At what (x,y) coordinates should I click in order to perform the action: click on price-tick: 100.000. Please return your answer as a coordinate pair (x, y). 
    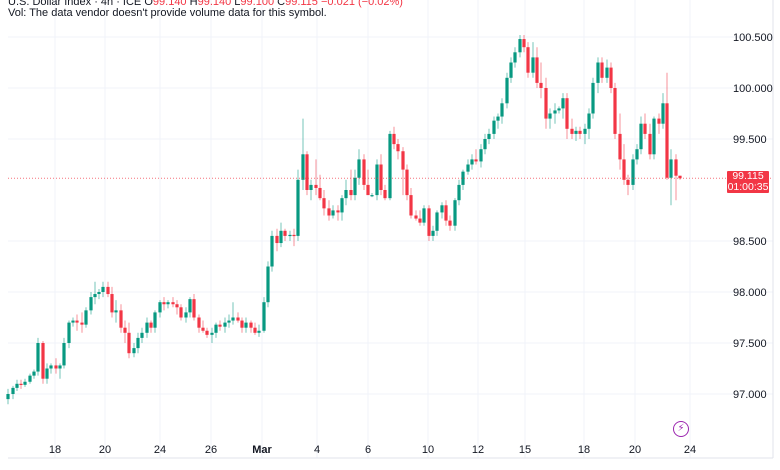
    Looking at the image, I should click on (753, 89).